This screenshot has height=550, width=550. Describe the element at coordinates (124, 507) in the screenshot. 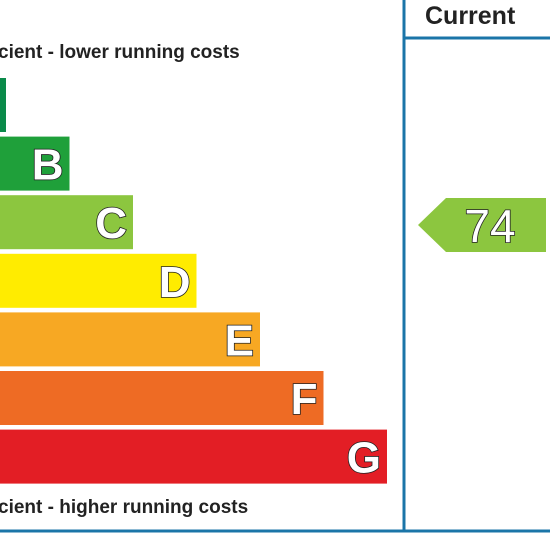

I see `bottom-note: cient - higher running costs` at that location.